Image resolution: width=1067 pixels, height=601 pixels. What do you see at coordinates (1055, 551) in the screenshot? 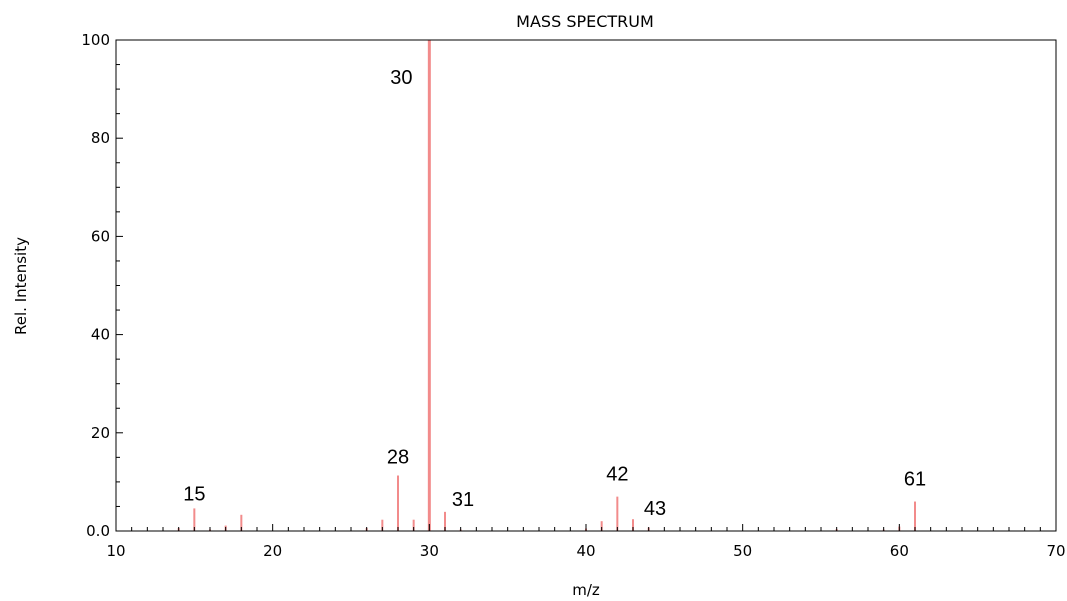
I see `x-tick-label: 70` at bounding box center [1055, 551].